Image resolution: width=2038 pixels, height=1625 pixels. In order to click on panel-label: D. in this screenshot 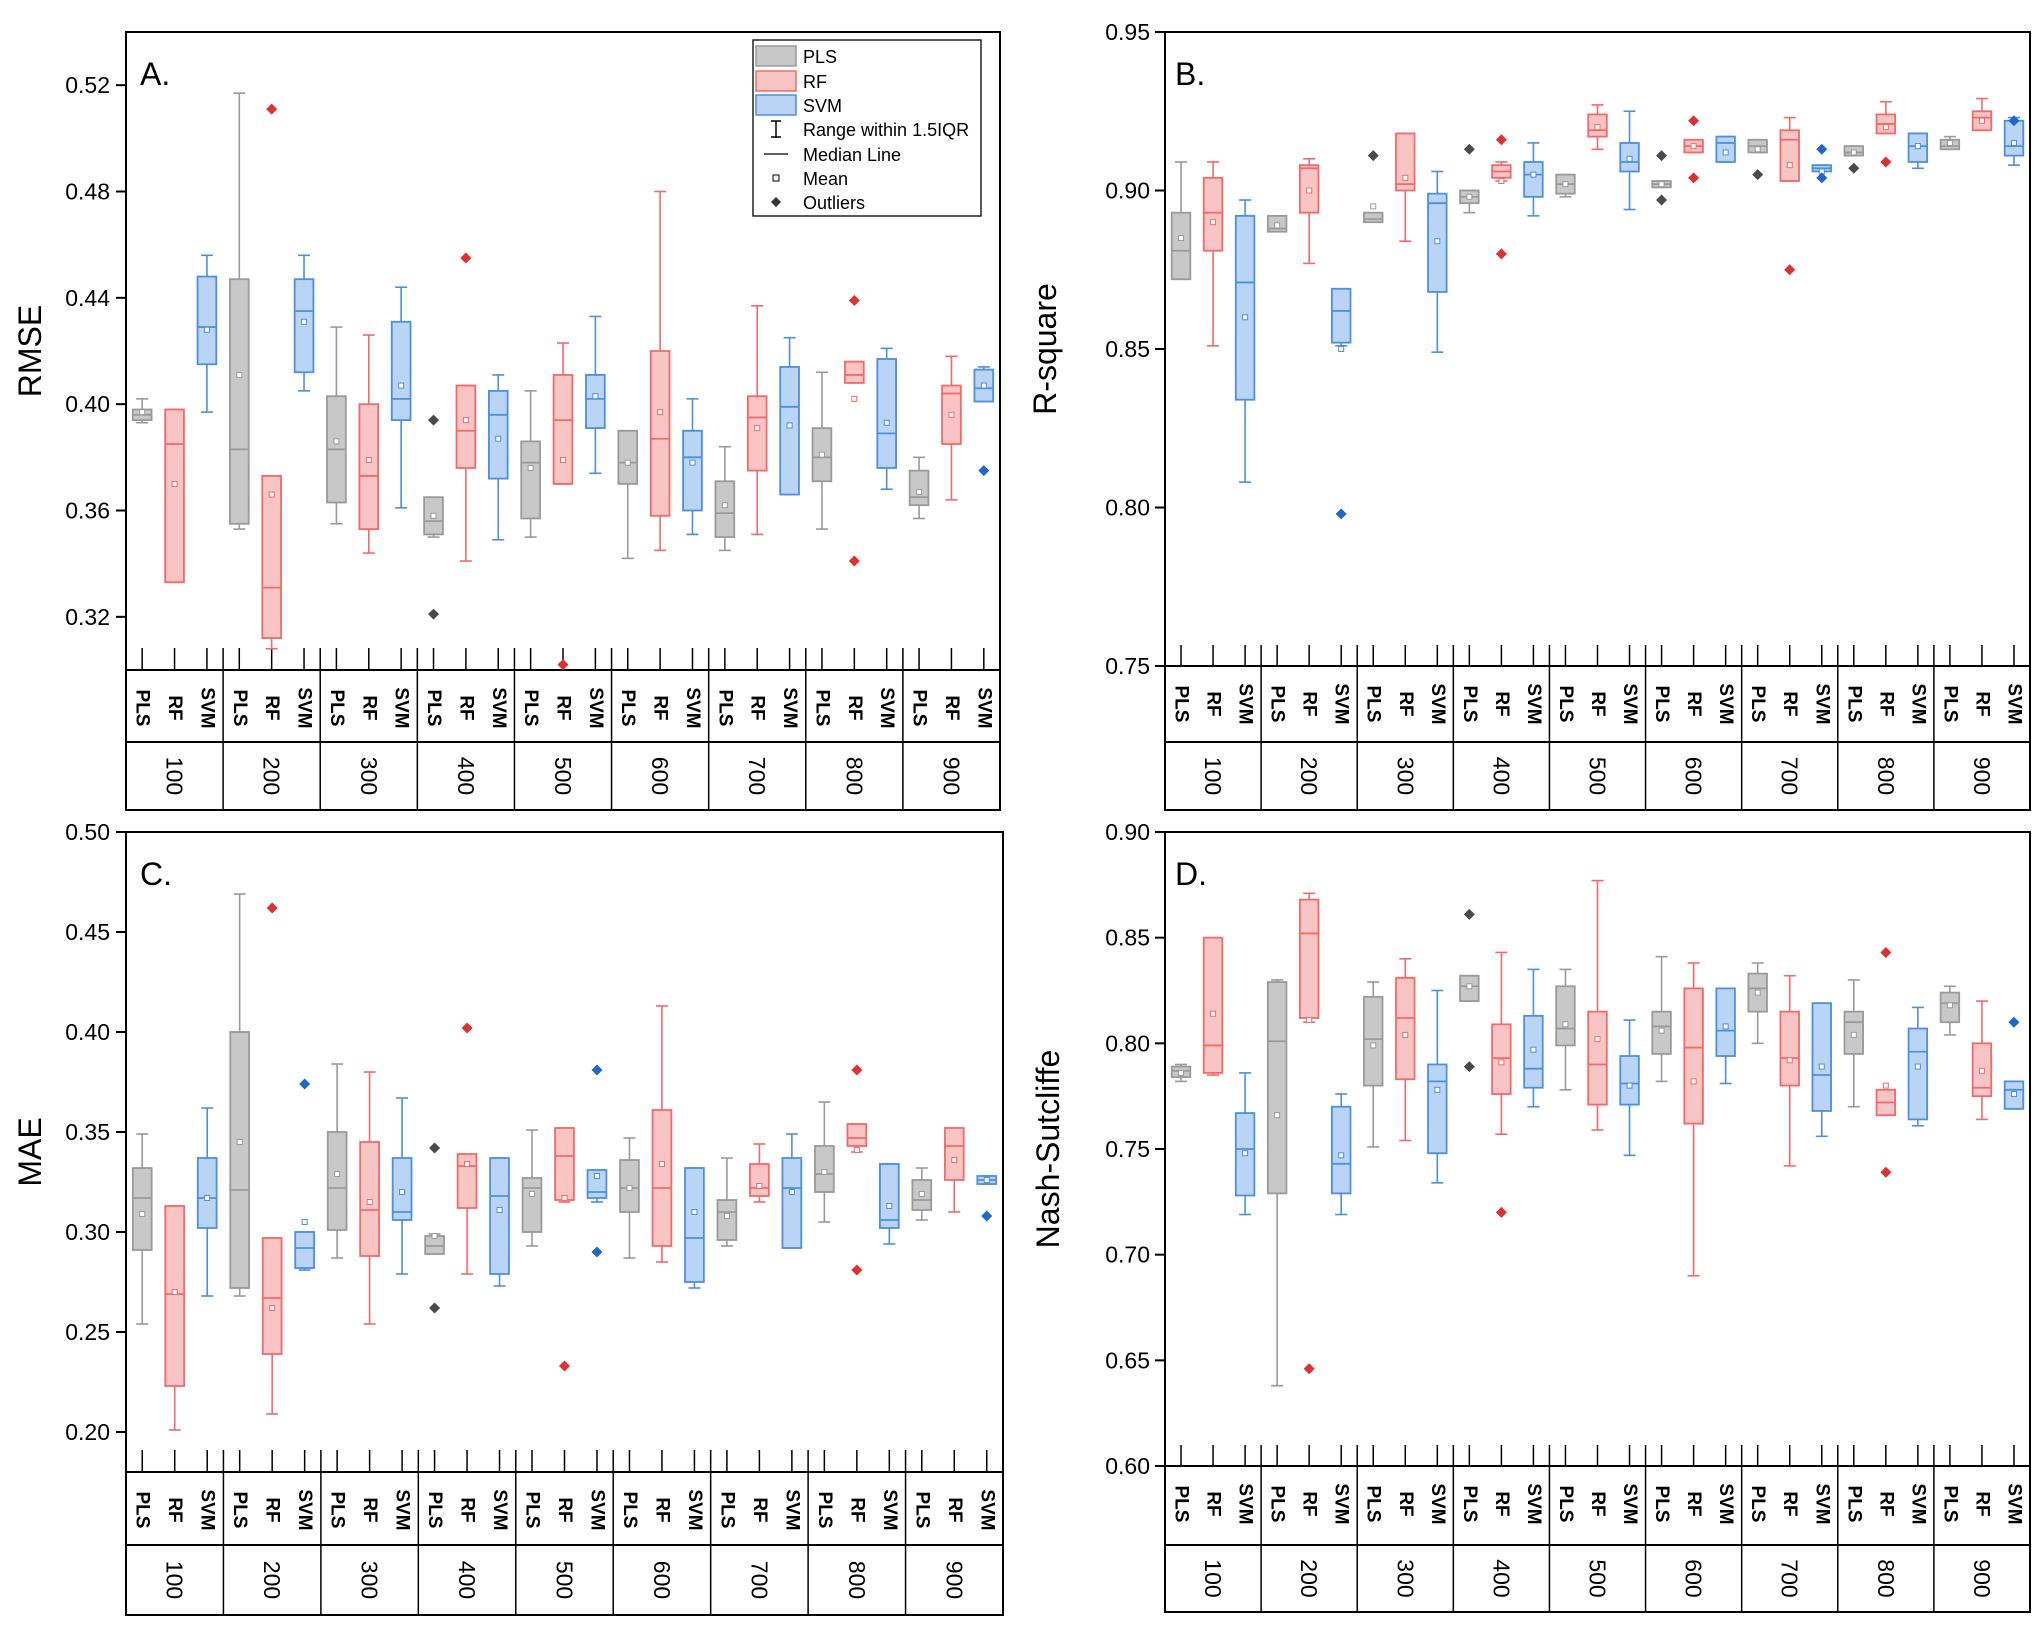, I will do `click(1191, 874)`.